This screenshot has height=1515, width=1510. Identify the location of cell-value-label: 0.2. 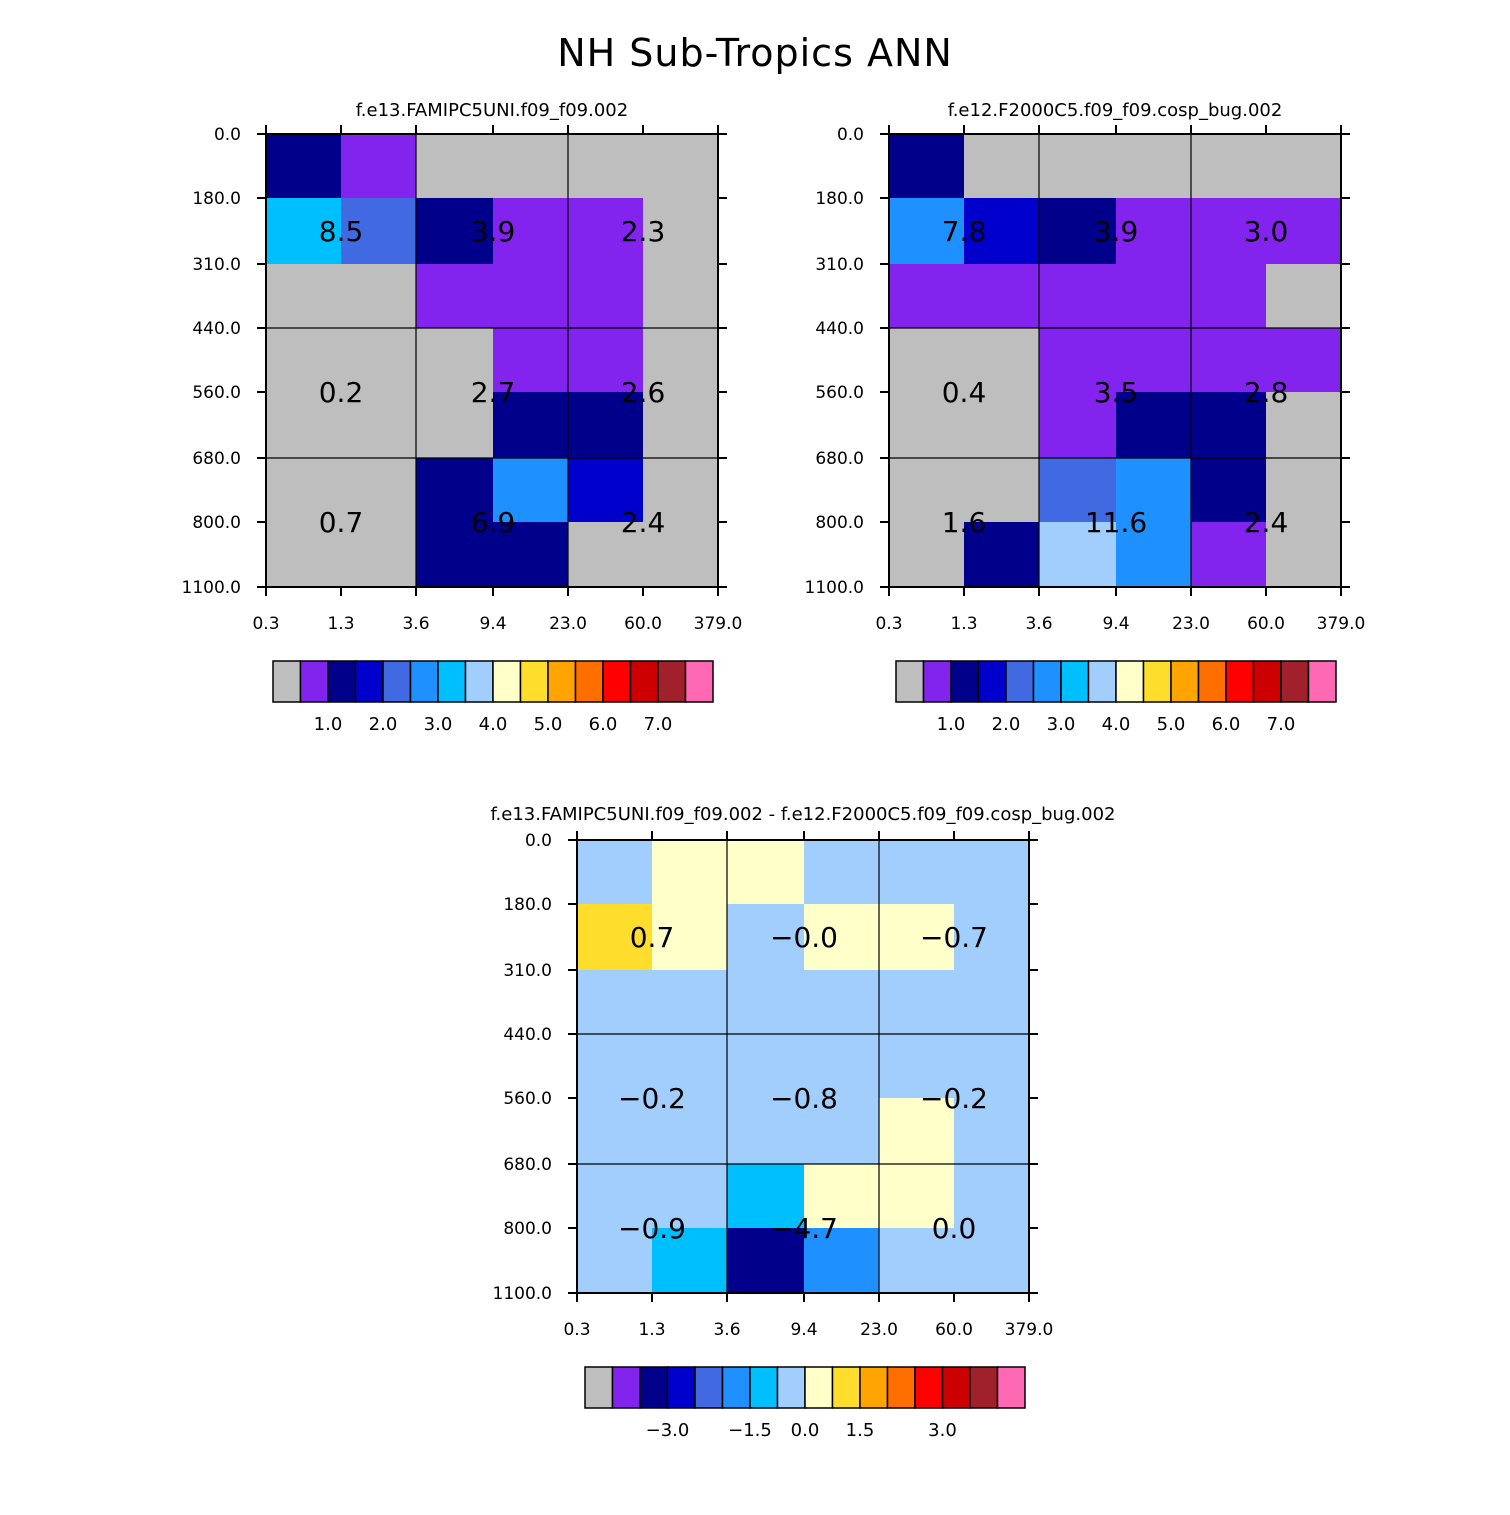
(341, 392).